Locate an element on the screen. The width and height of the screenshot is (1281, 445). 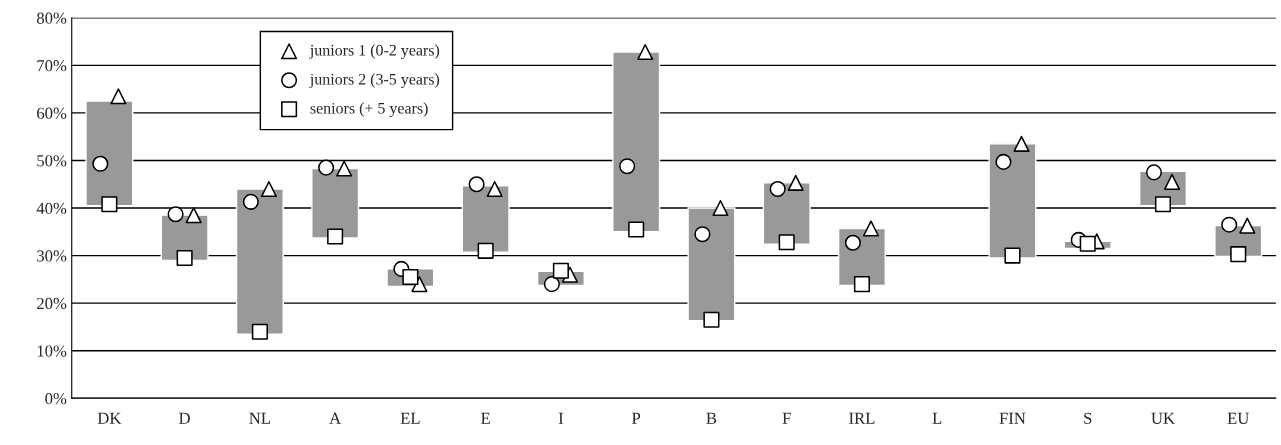
legend-label: juniors 1 (0-2 years) is located at coordinates (374, 51).